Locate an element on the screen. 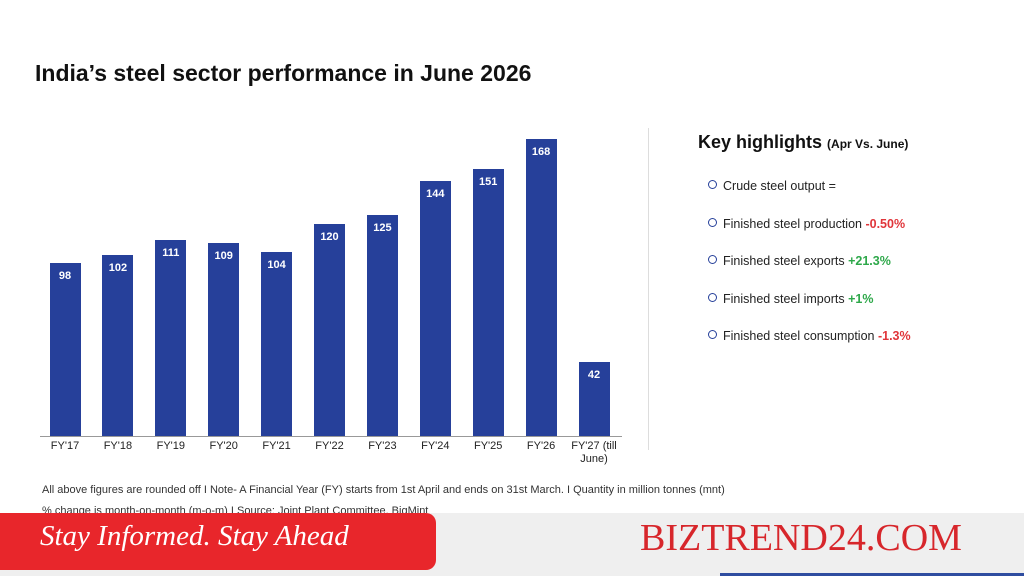  value-label: 144 is located at coordinates (435, 194).